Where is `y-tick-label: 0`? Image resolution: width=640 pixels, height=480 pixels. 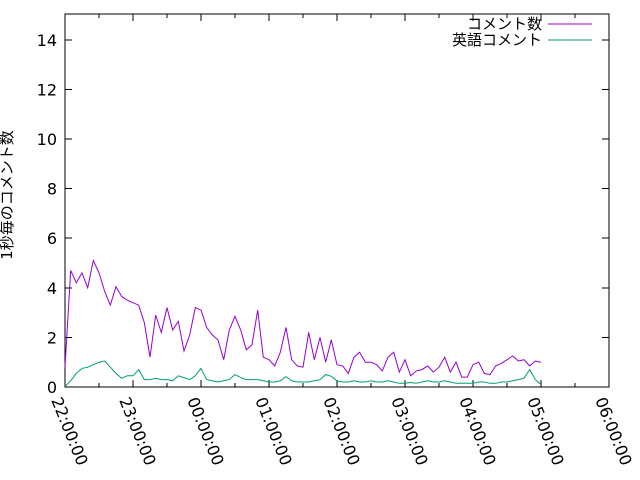 y-tick-label: 0 is located at coordinates (52, 387).